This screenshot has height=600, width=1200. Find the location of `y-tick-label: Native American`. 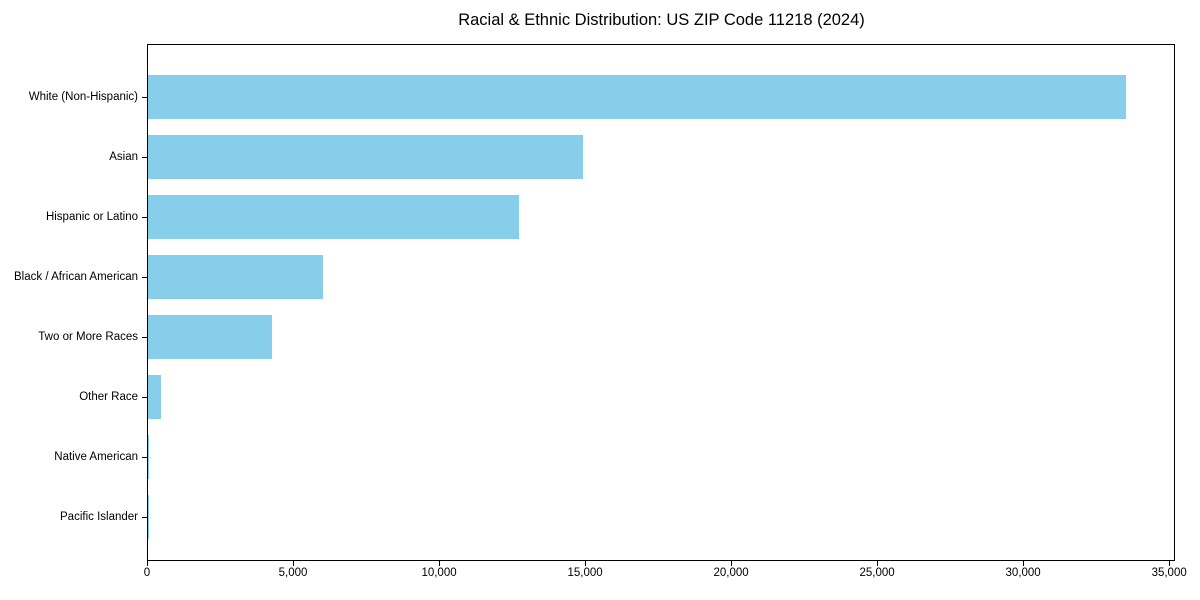

y-tick-label: Native American is located at coordinates (96, 456).